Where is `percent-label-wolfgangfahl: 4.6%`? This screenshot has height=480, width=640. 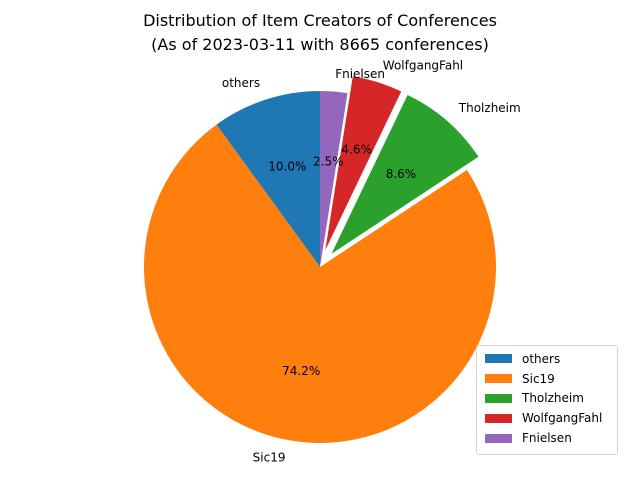 percent-label-wolfgangfahl: 4.6% is located at coordinates (356, 149).